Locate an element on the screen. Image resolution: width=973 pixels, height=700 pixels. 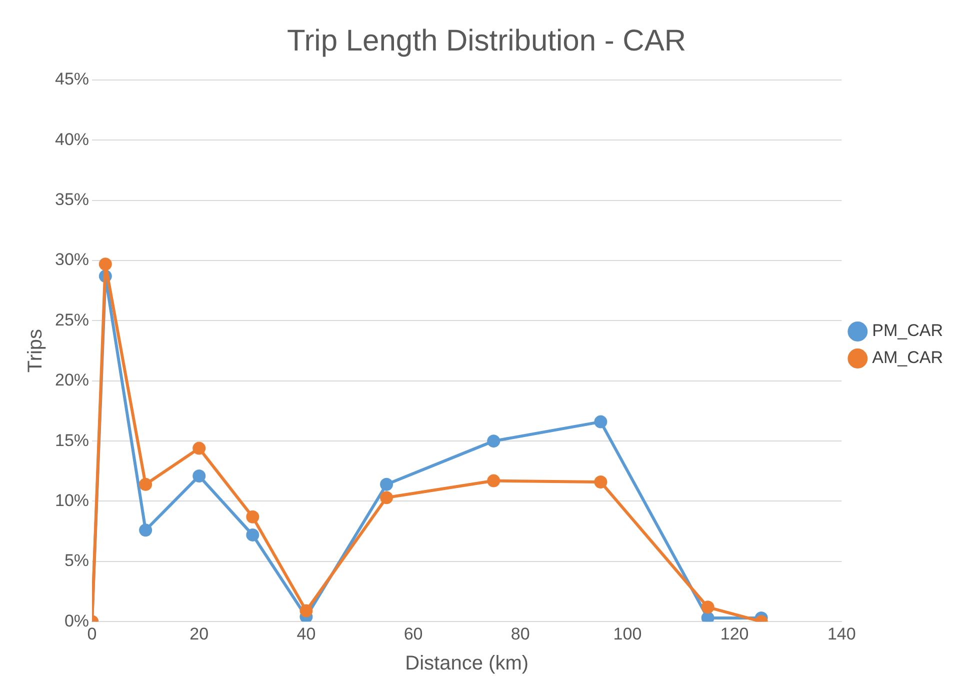
y-tick-label: 20% is located at coordinates (72, 380).